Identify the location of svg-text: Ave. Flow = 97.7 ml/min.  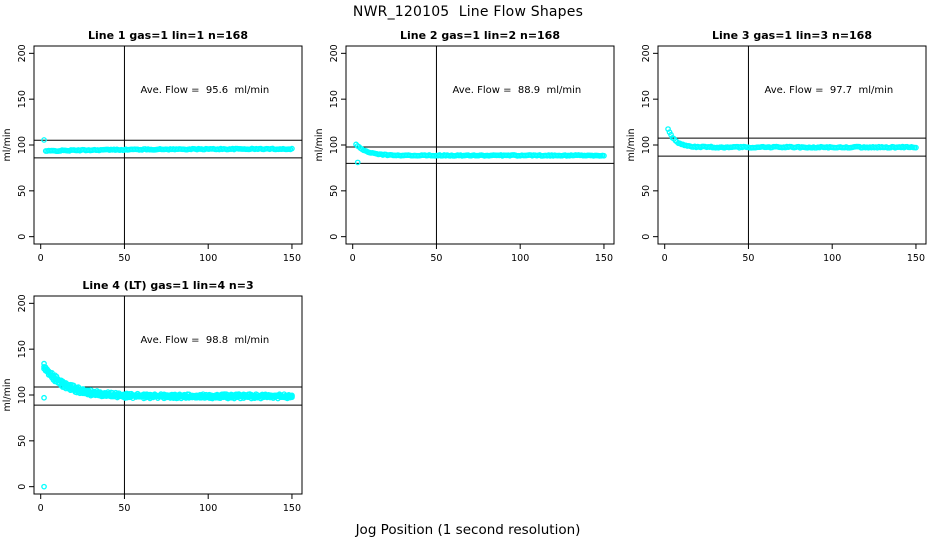
(828, 90).